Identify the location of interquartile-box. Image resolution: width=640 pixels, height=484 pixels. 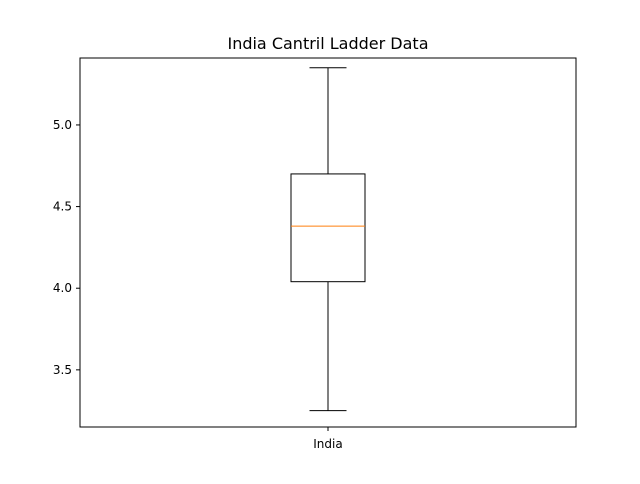
(328, 228).